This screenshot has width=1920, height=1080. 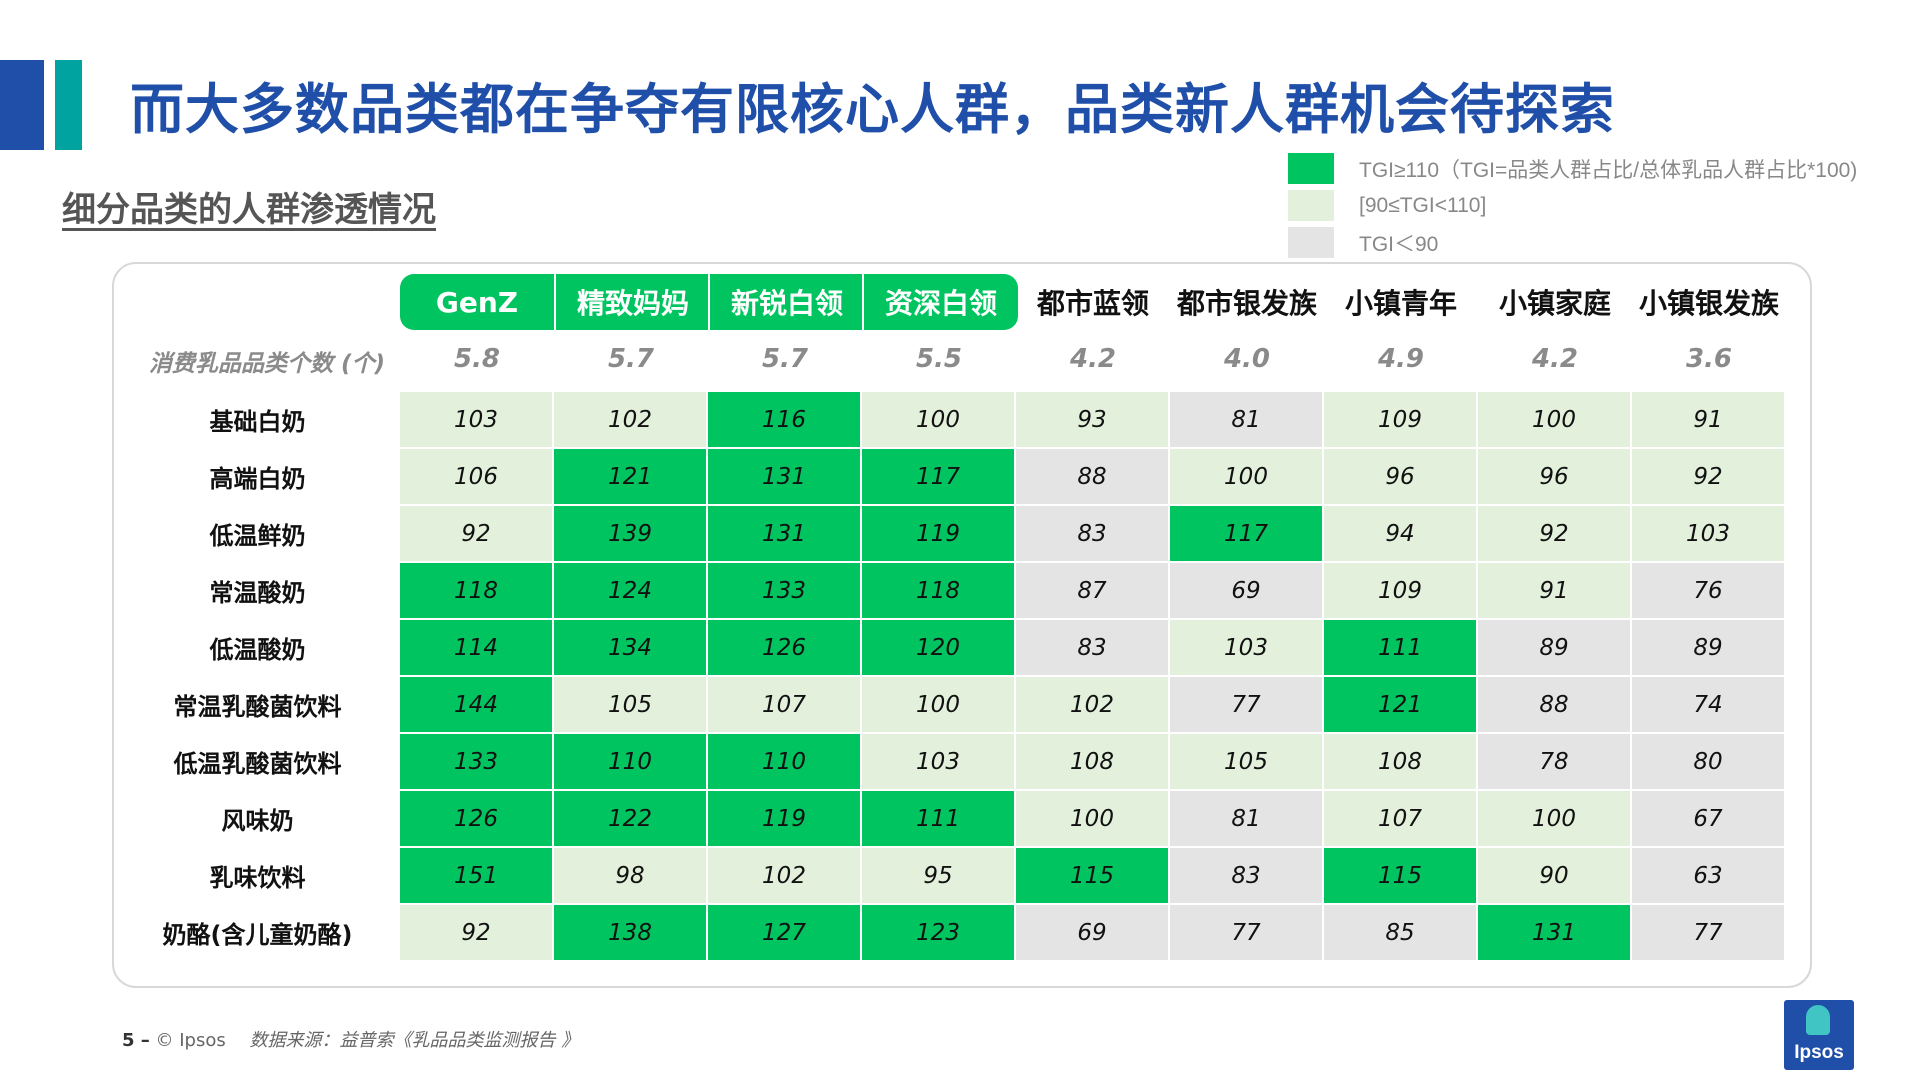 What do you see at coordinates (631, 359) in the screenshot?
I see `count-value: 5.7` at bounding box center [631, 359].